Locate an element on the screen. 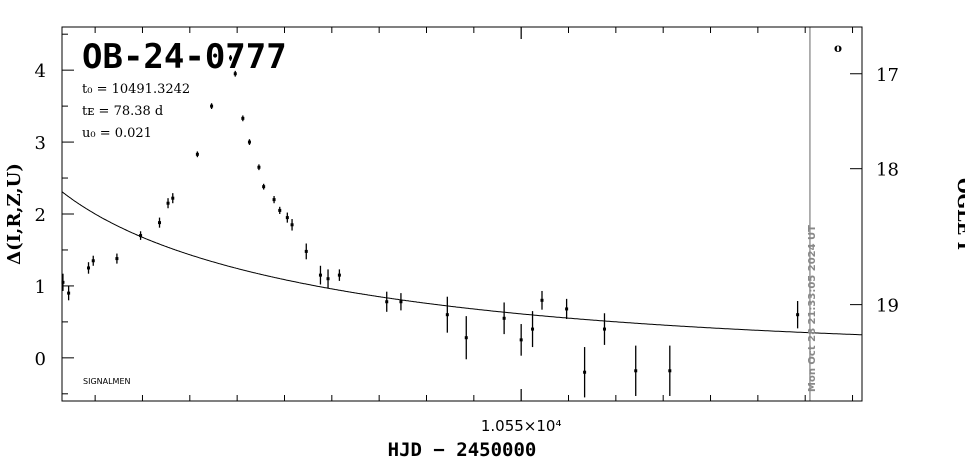  y-tick-label: 4 is located at coordinates (40, 71).